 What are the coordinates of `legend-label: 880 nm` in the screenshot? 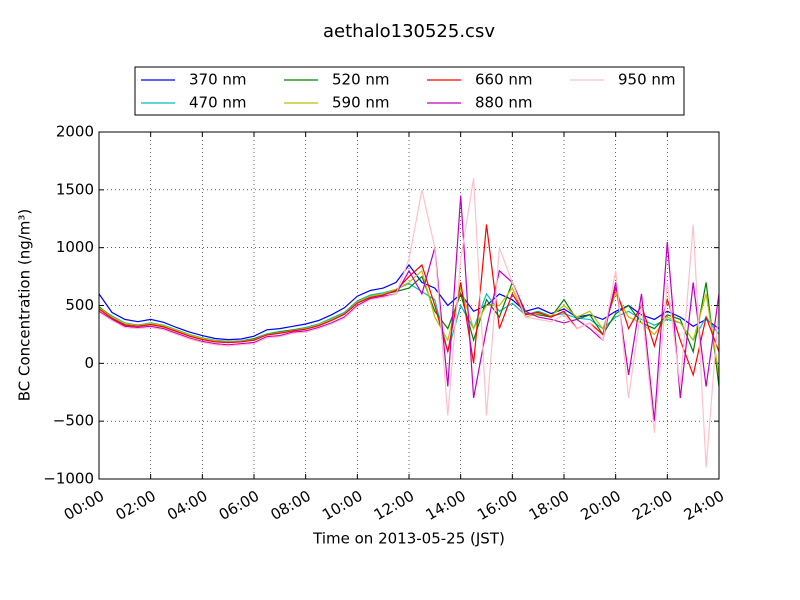 It's located at (504, 103).